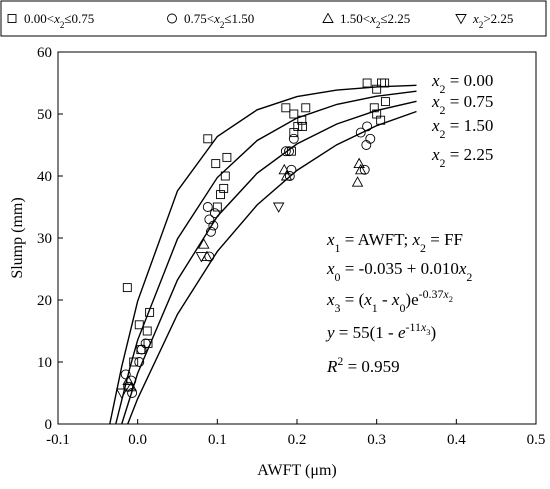 Image resolution: width=550 pixels, height=489 pixels. Describe the element at coordinates (394, 242) in the screenshot. I see `model-equation: x1 = AWFT; x2 = FF` at that location.